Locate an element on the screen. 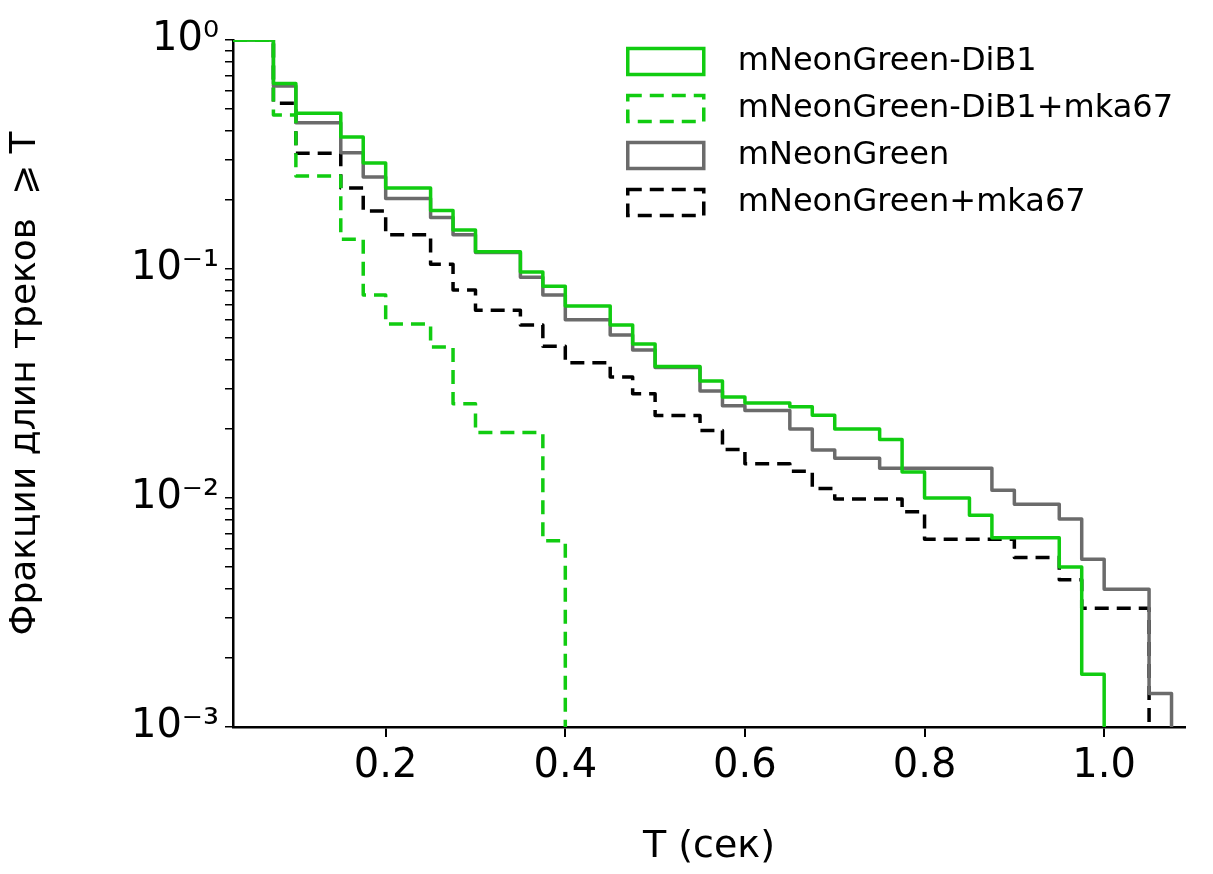 The image size is (1213, 874). y-tick-label: 10⁰ is located at coordinates (185, 36).